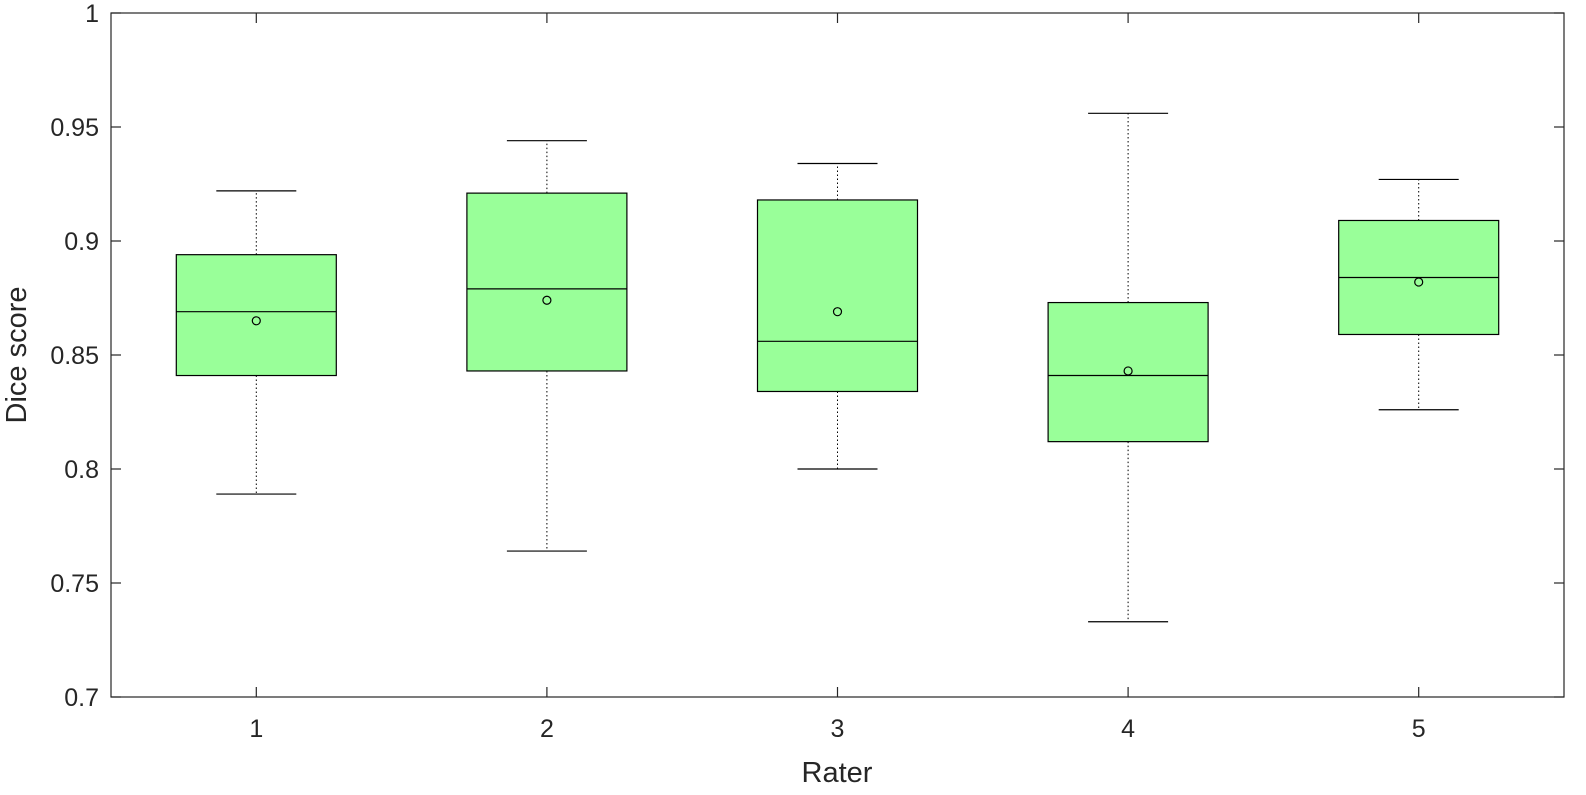  Describe the element at coordinates (1419, 729) in the screenshot. I see `x-tick-label: 5` at that location.